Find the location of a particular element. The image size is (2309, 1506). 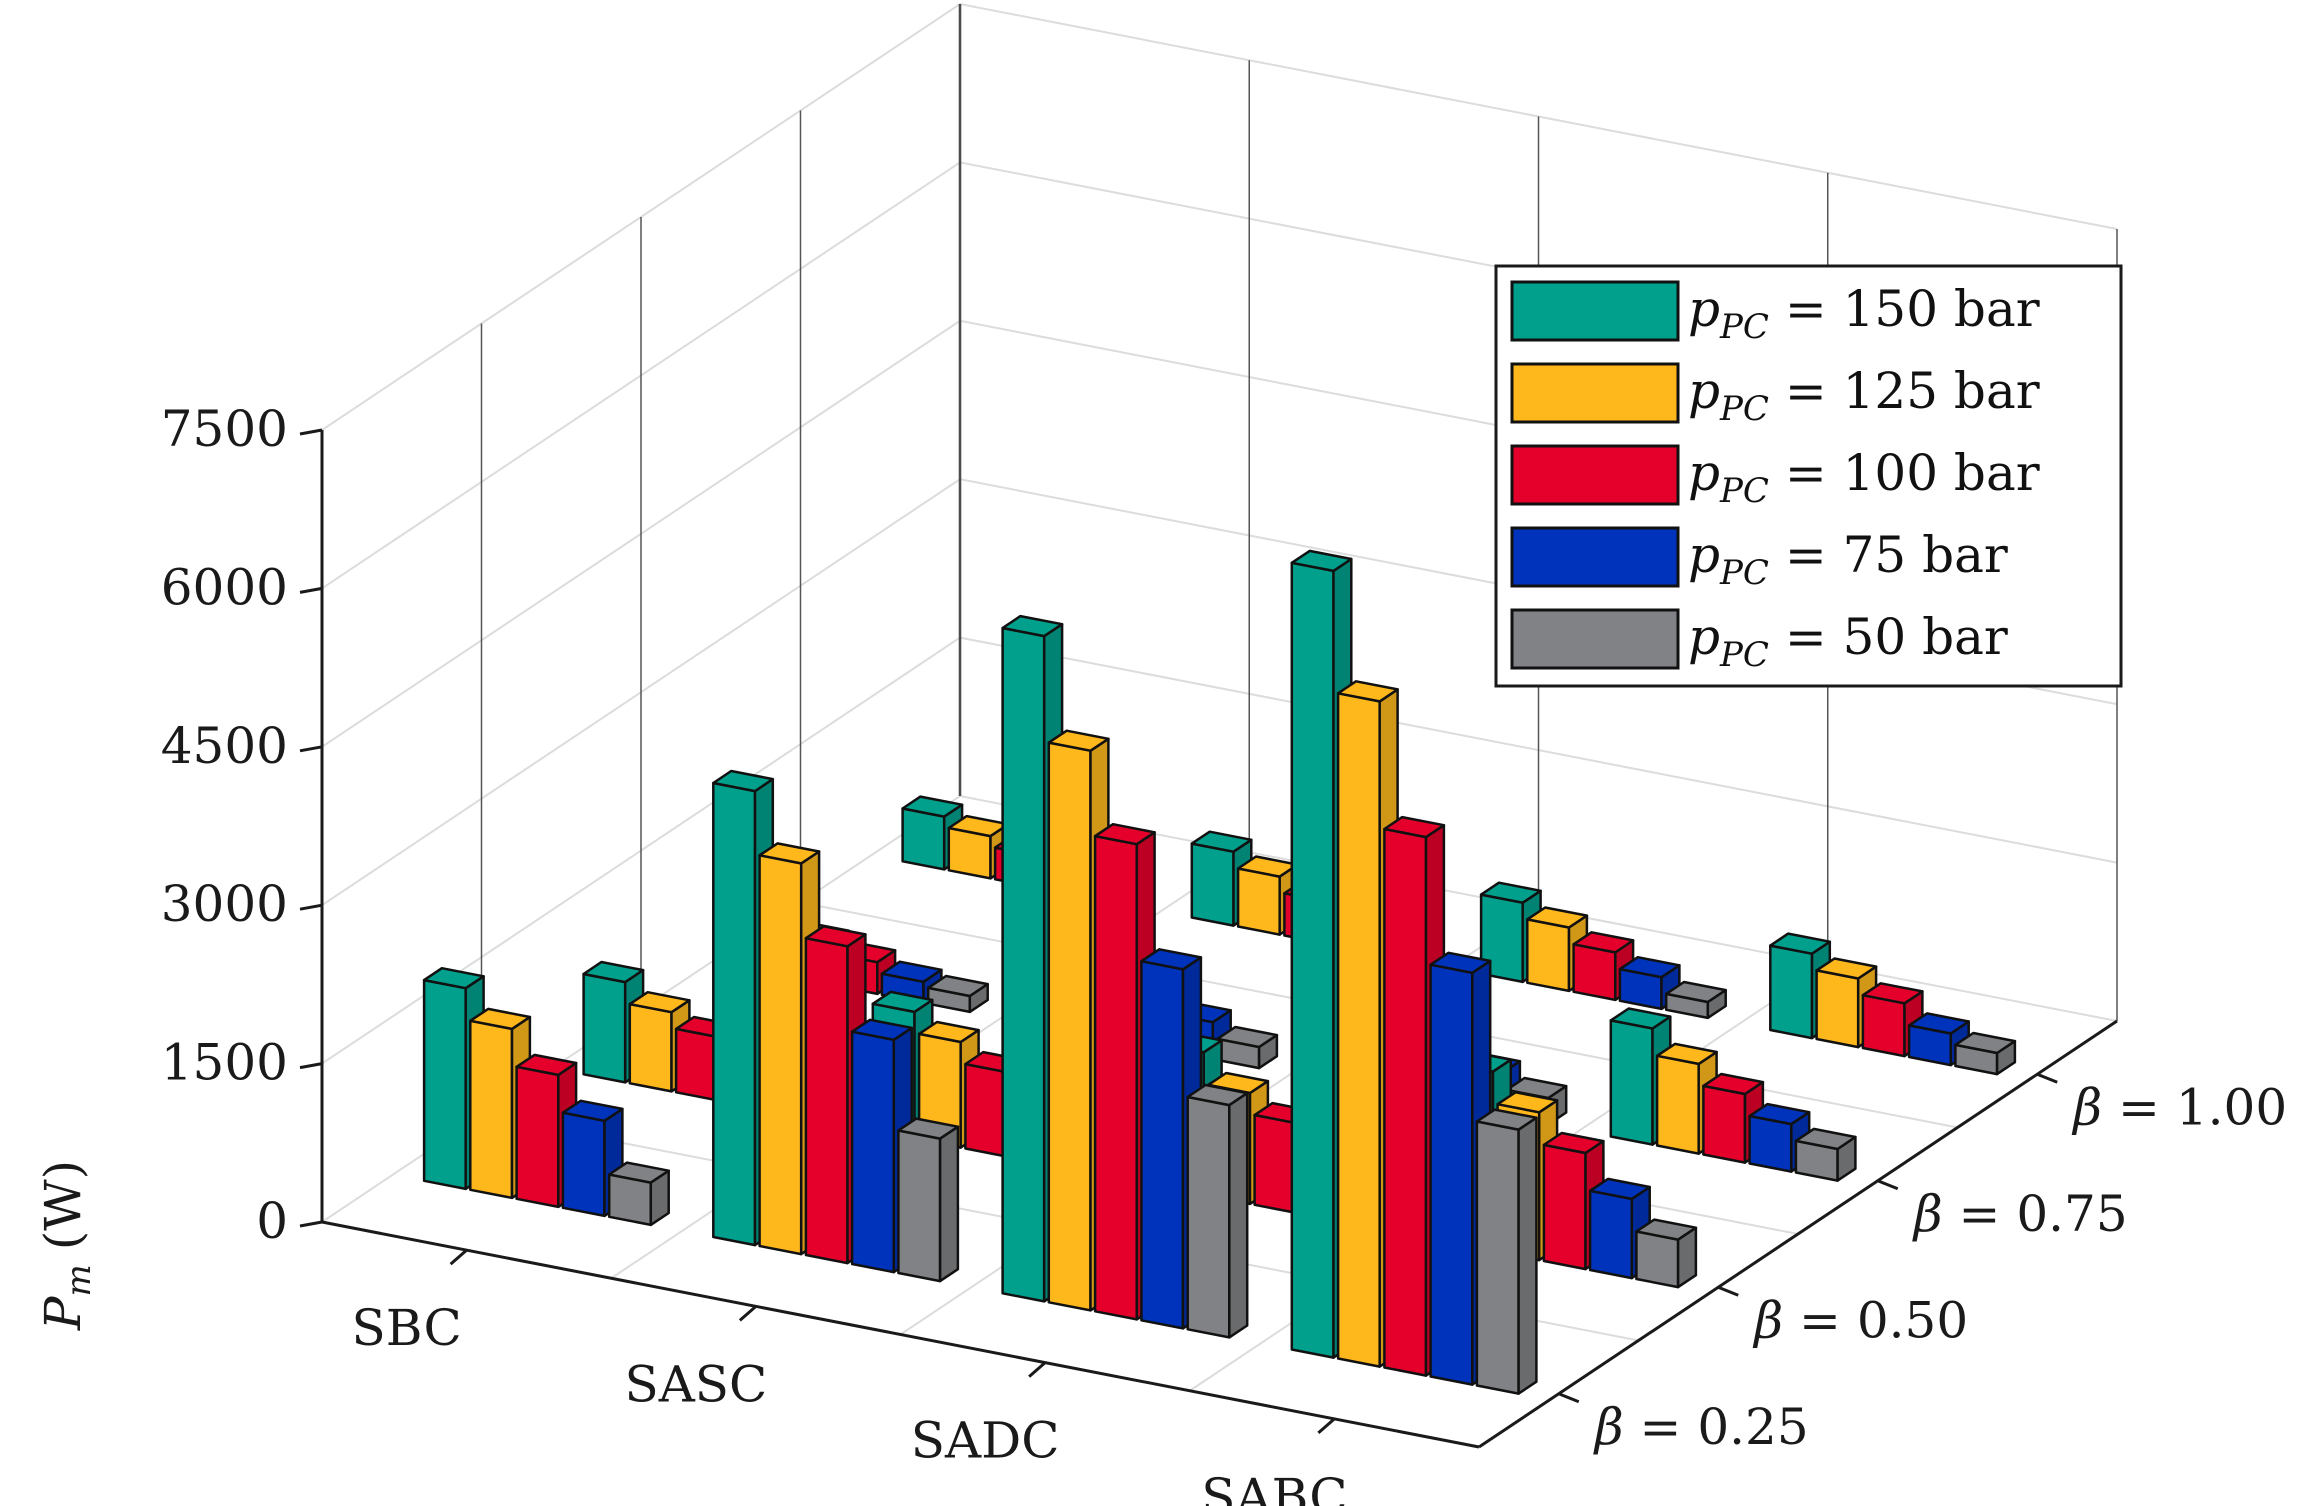

x-tick-label: SBC is located at coordinates (407, 1328).